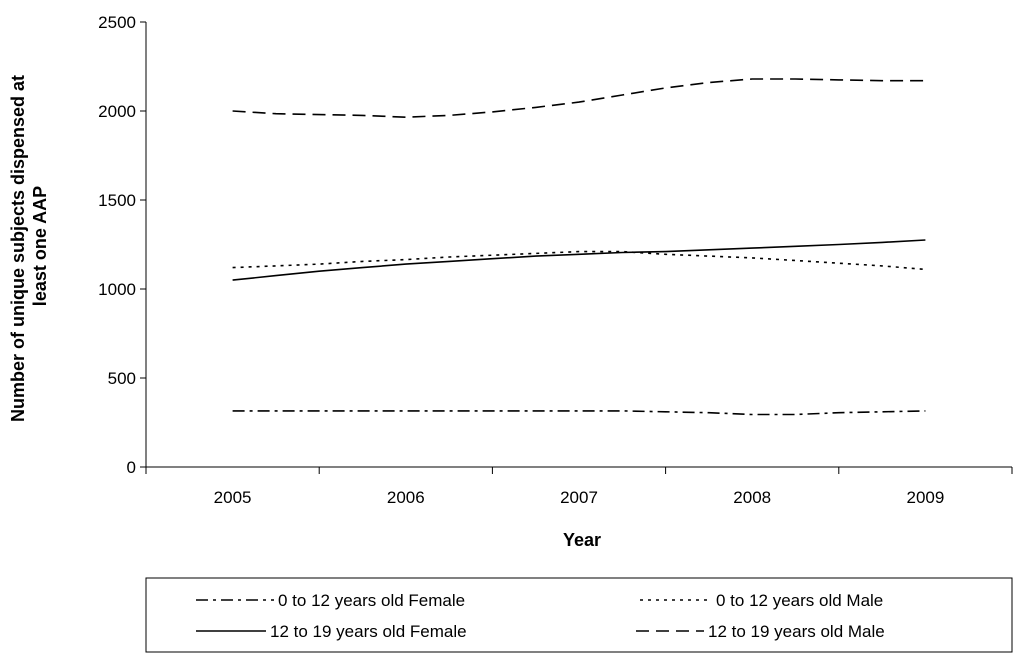  I want to click on x-tick-label: 2008, so click(752, 497).